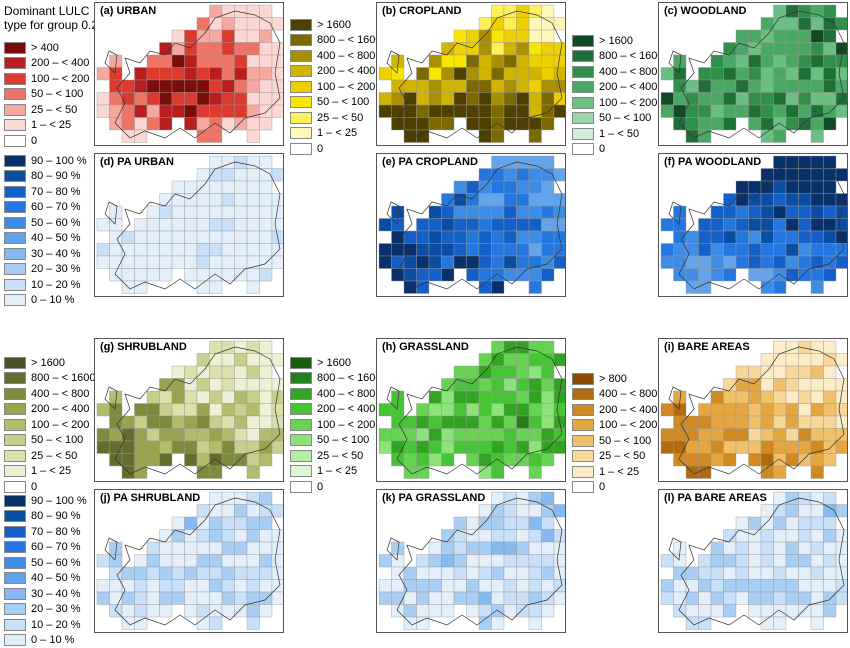 Image resolution: width=850 pixels, height=648 pixels. I want to click on legend-entry: 20 – 30 %, so click(45, 270).